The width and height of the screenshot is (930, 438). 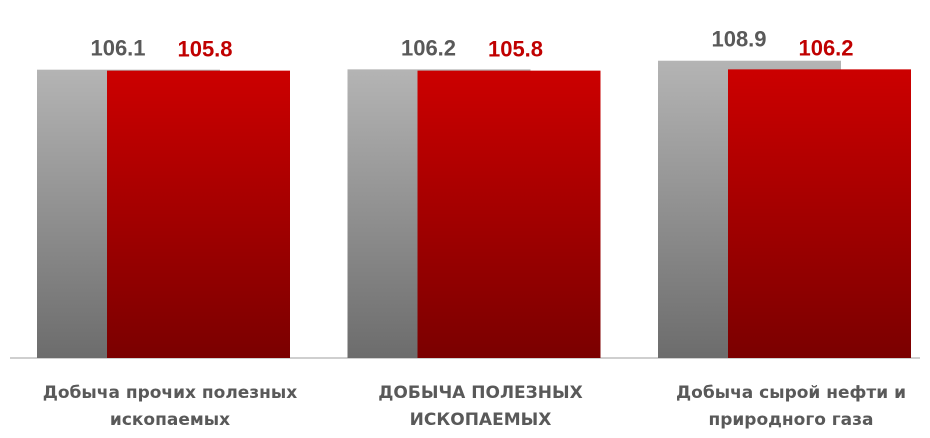 What do you see at coordinates (790, 420) in the screenshot?
I see `category-label: природного газа` at bounding box center [790, 420].